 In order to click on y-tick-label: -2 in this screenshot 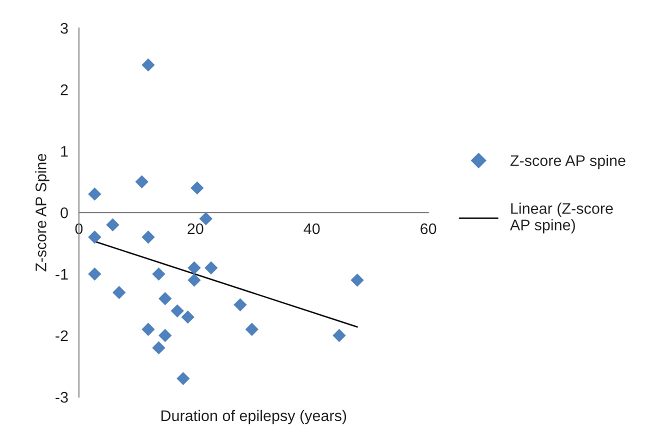, I will do `click(62, 336)`.